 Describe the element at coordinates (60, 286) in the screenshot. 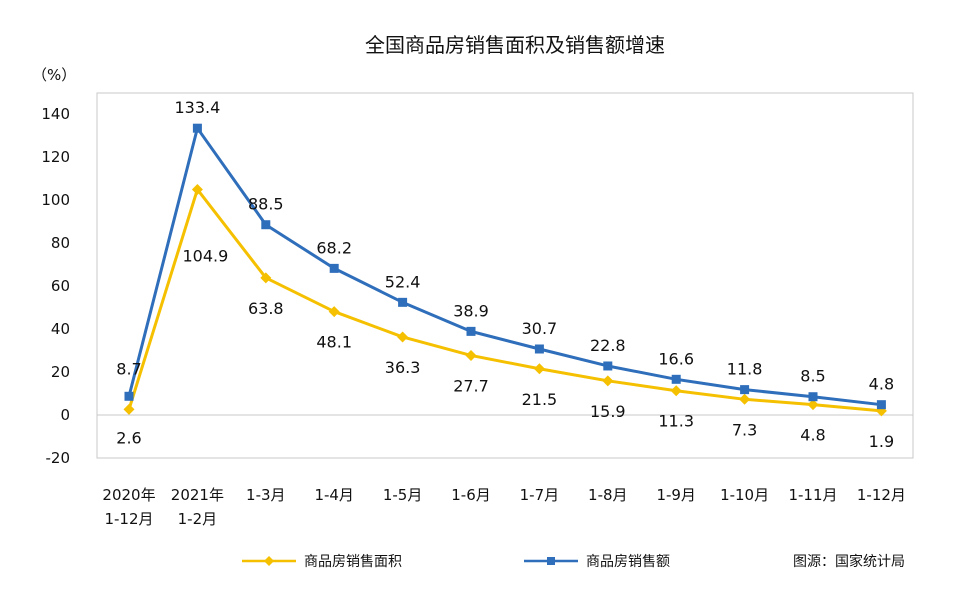

I see `y-tick-label: 60` at that location.